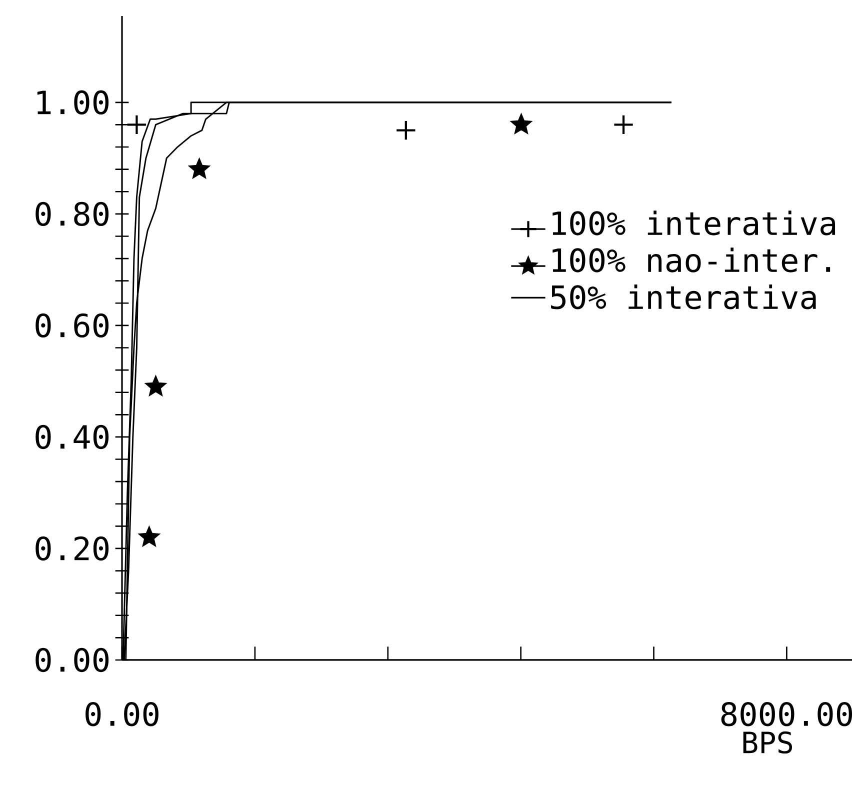 This screenshot has width=857, height=792. I want to click on y-tick-label: 0.80, so click(72, 214).